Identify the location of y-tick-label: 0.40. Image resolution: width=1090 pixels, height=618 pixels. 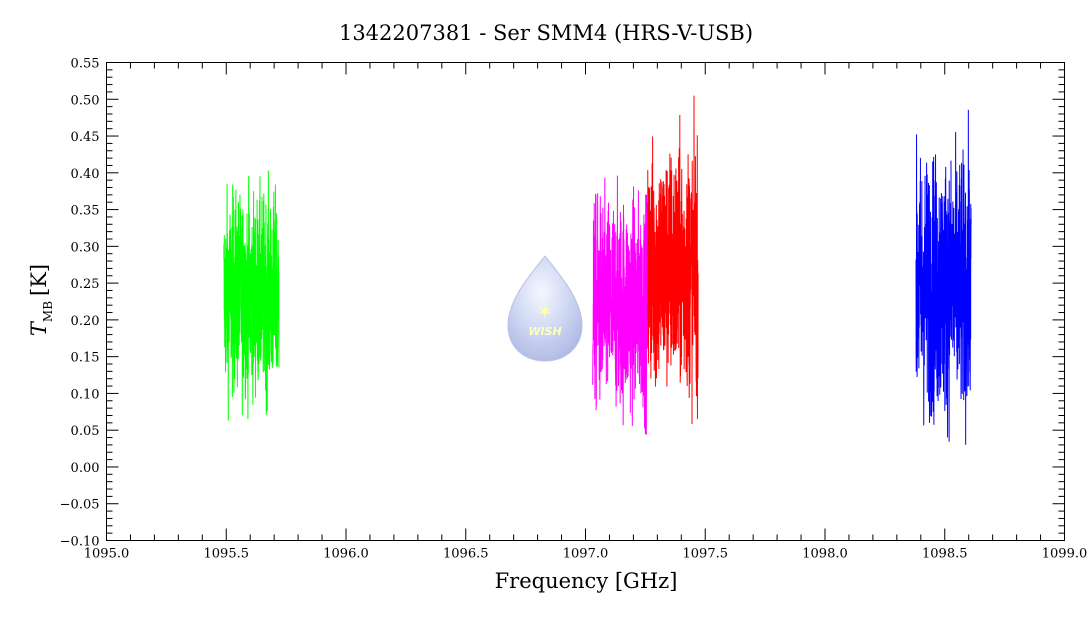
(85, 174).